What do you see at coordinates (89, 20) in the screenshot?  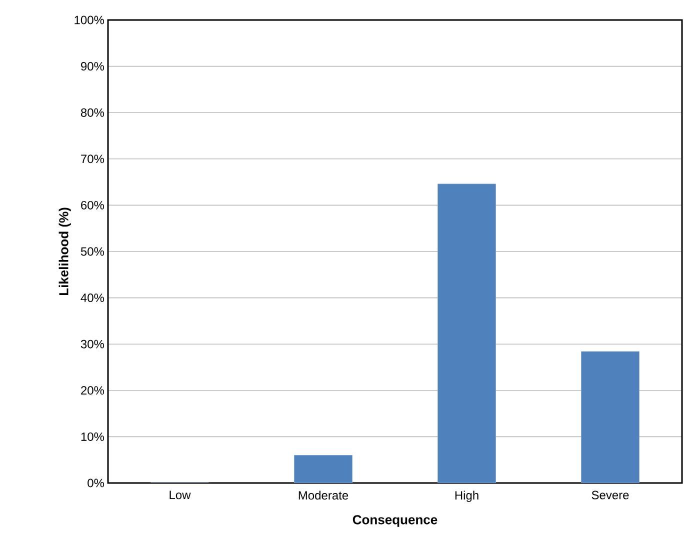 I see `y-tick-label: 100%` at bounding box center [89, 20].